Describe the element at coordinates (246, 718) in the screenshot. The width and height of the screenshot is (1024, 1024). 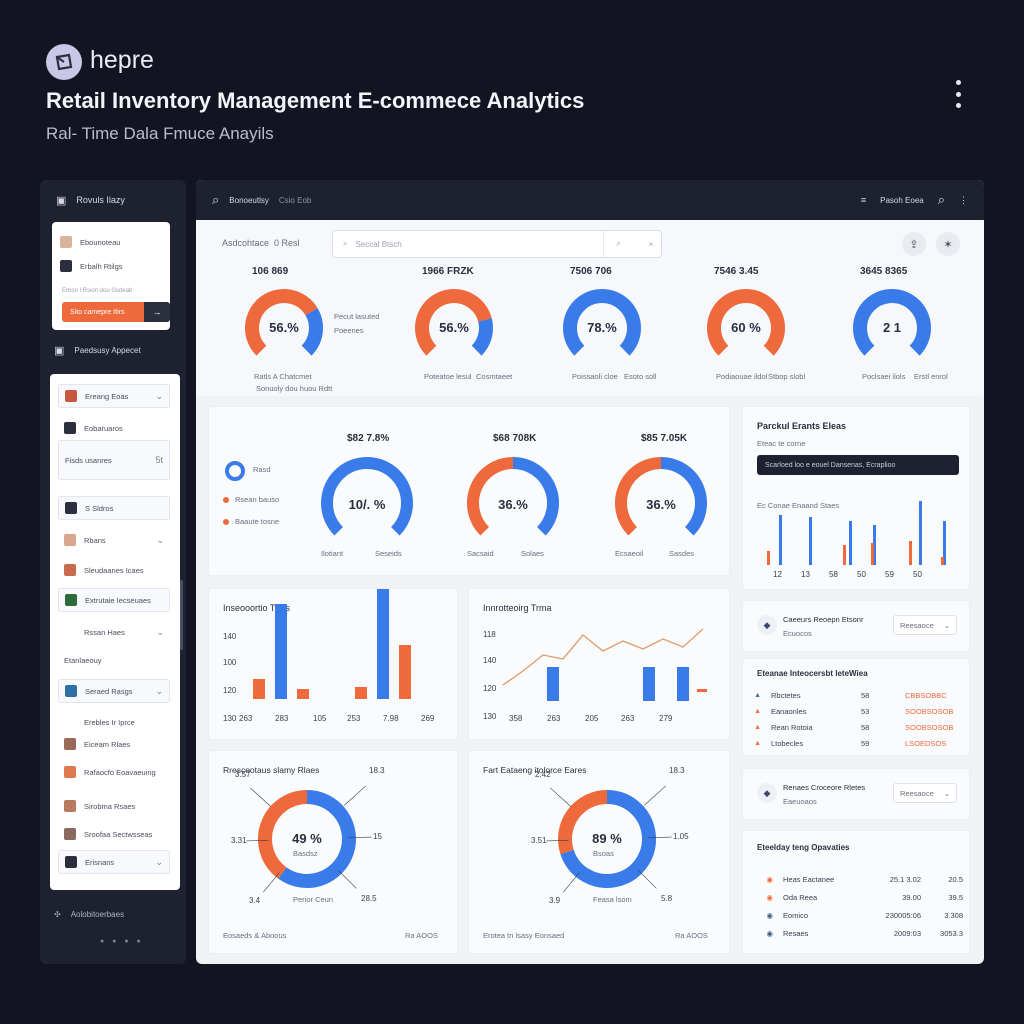
I see `x-tick-label: 263` at that location.